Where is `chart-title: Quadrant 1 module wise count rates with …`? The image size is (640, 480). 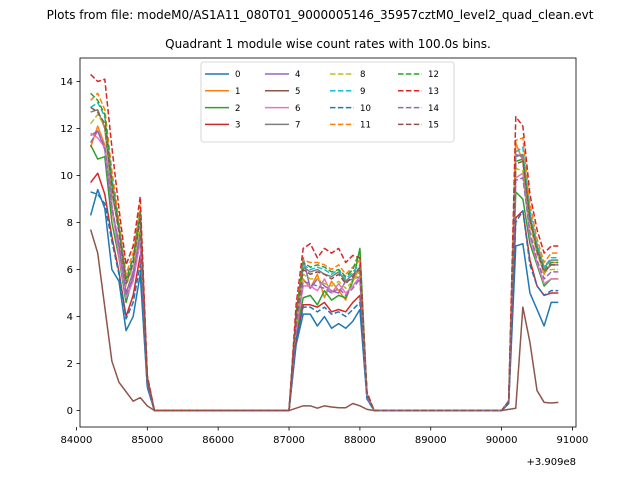
chart-title: Quadrant 1 module wise count rates with … is located at coordinates (328, 44).